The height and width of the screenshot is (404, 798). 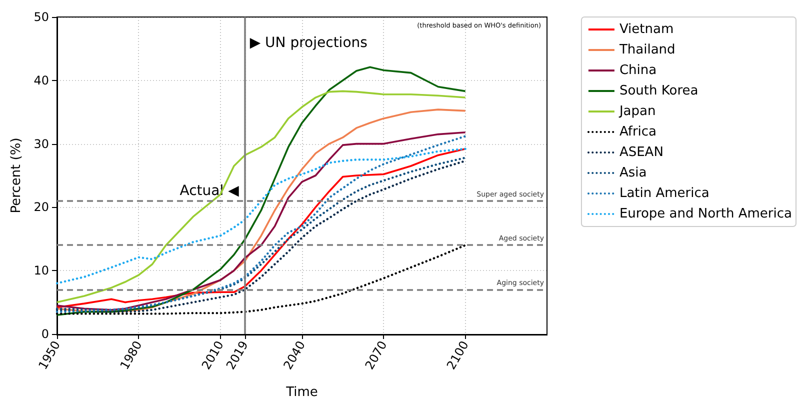 I want to click on y-tick-label: 10, so click(x=41, y=271).